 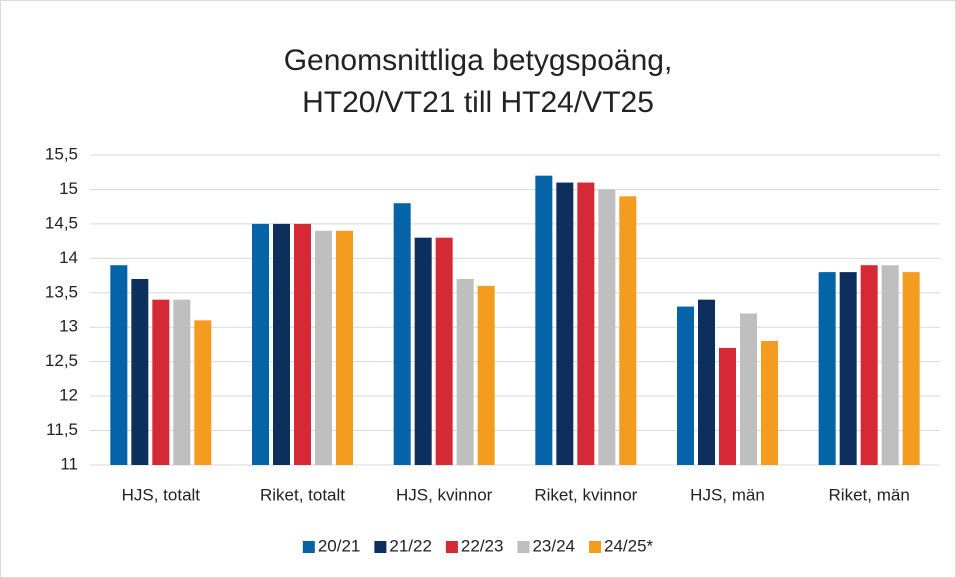 What do you see at coordinates (869, 494) in the screenshot?
I see `x-tick-label: Riket, män` at bounding box center [869, 494].